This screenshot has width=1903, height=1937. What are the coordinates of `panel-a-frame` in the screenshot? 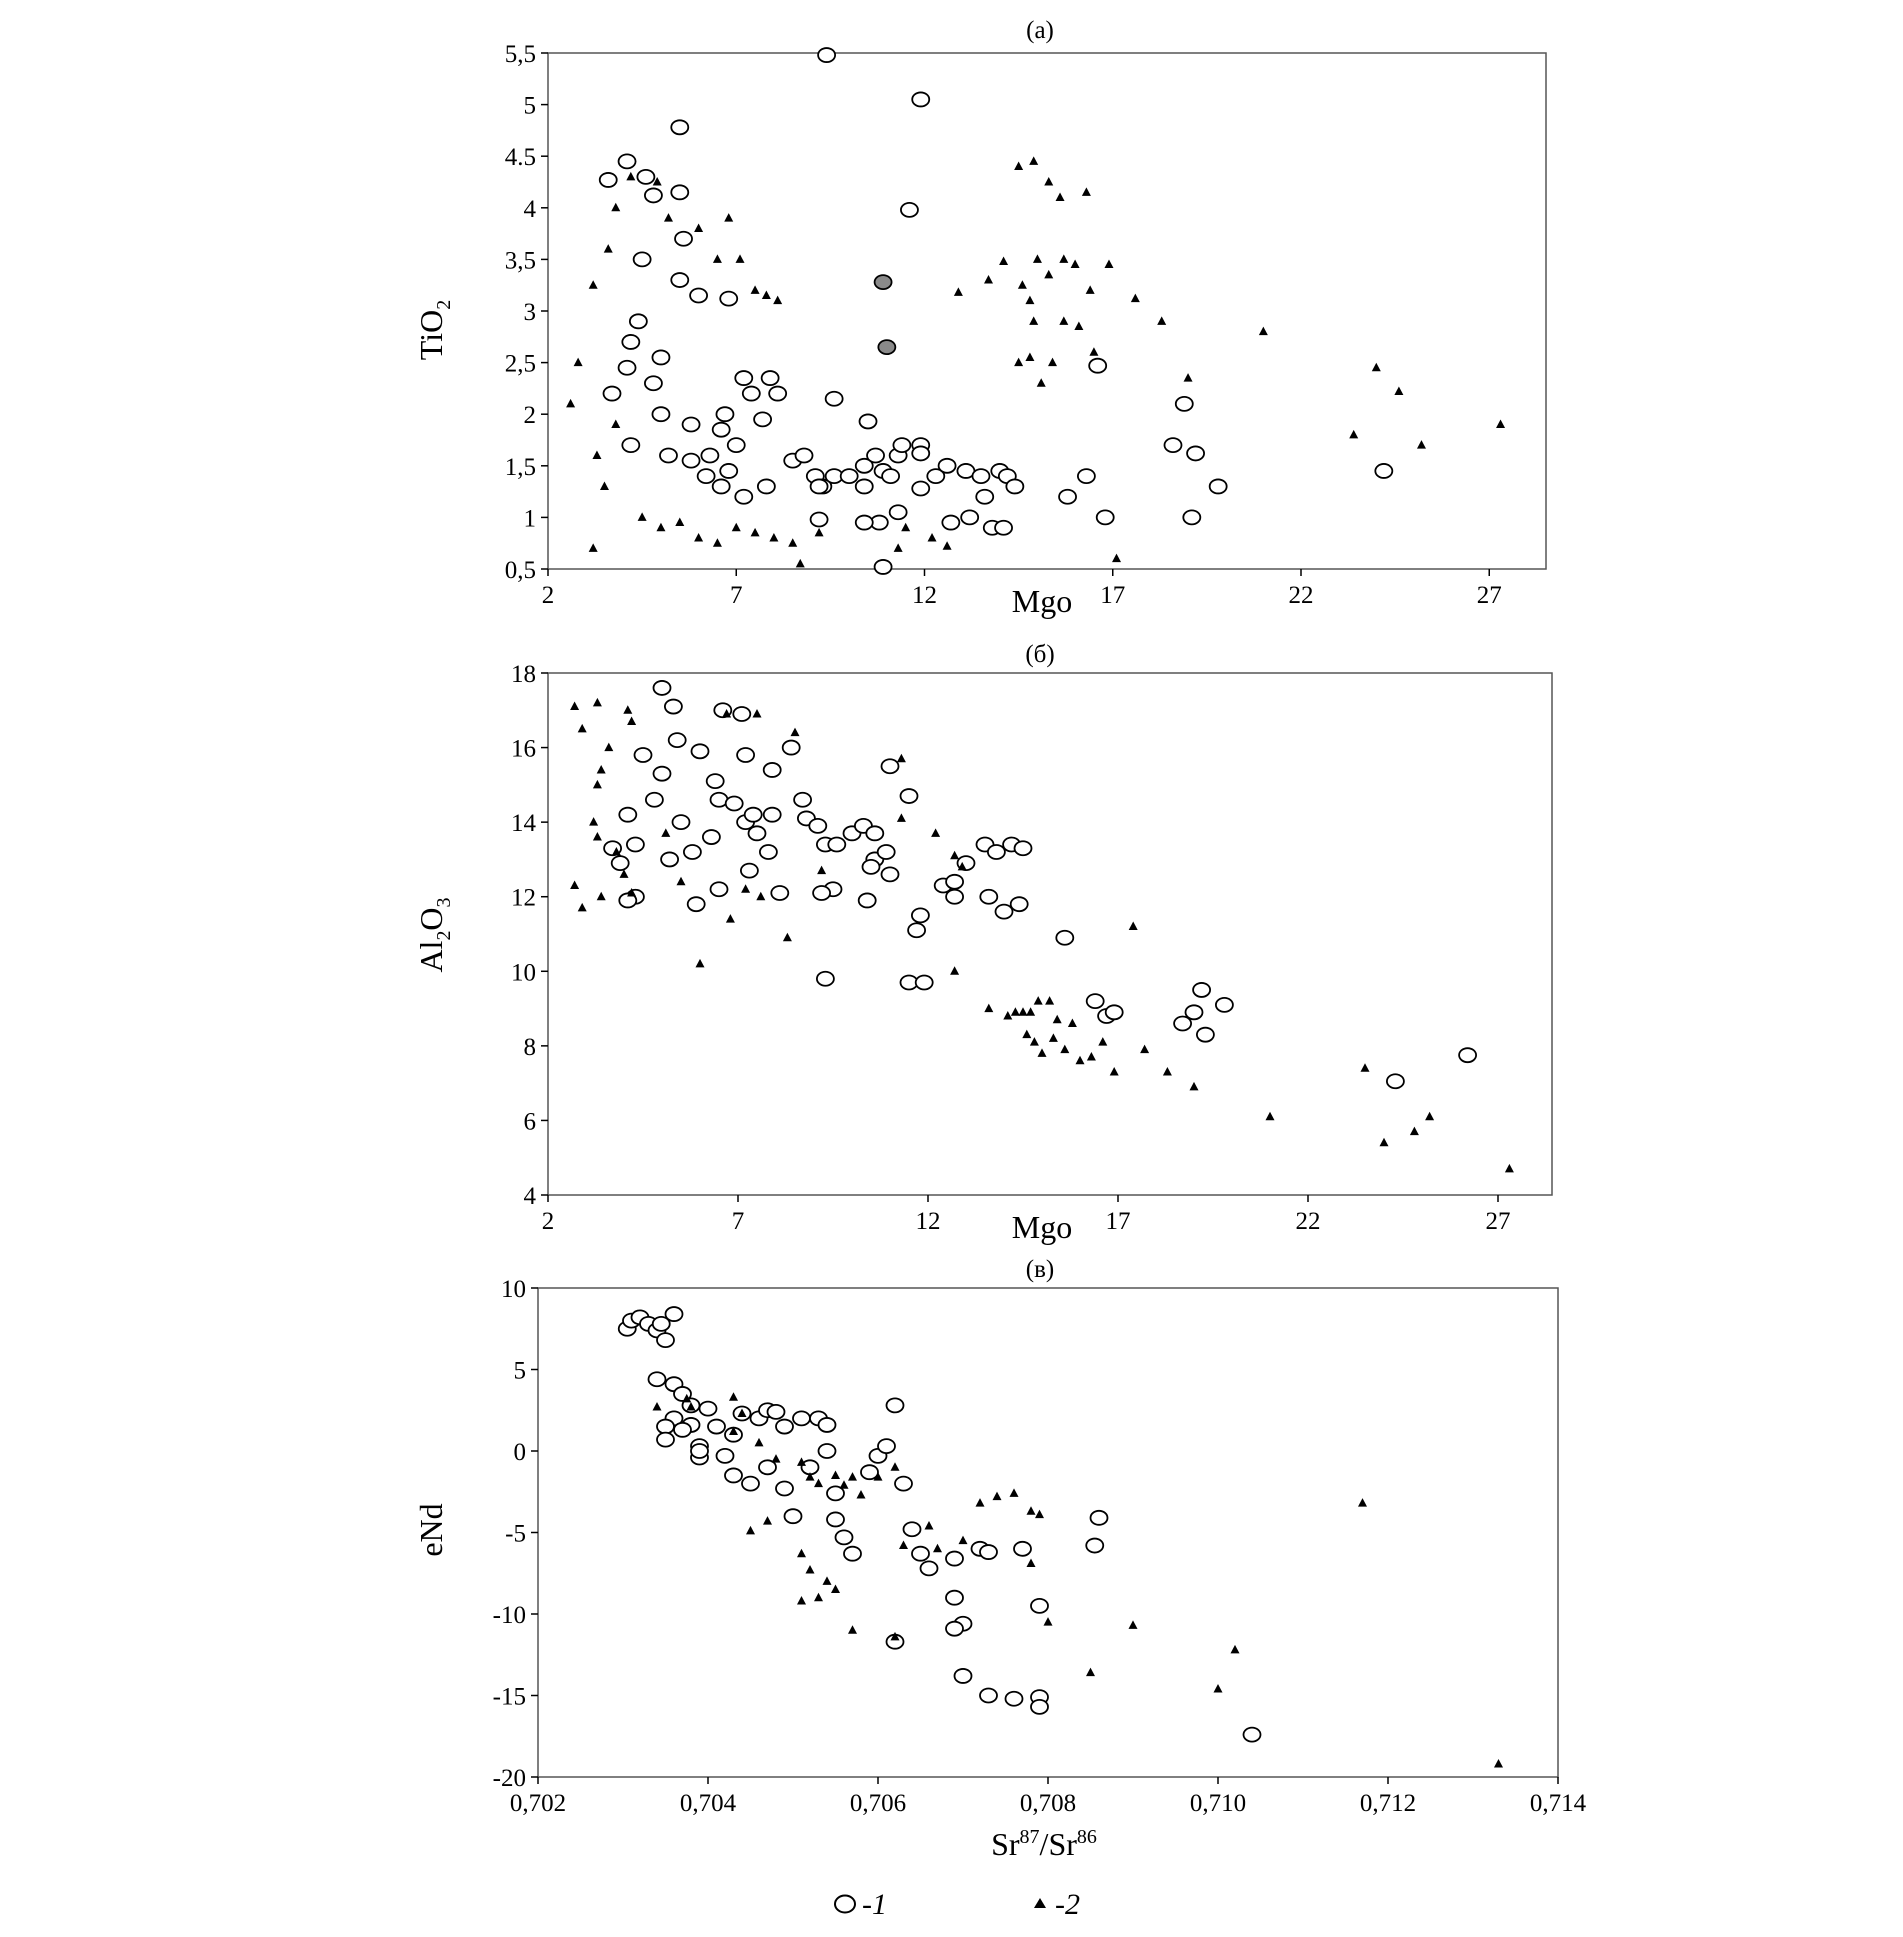 It's located at (1047, 311).